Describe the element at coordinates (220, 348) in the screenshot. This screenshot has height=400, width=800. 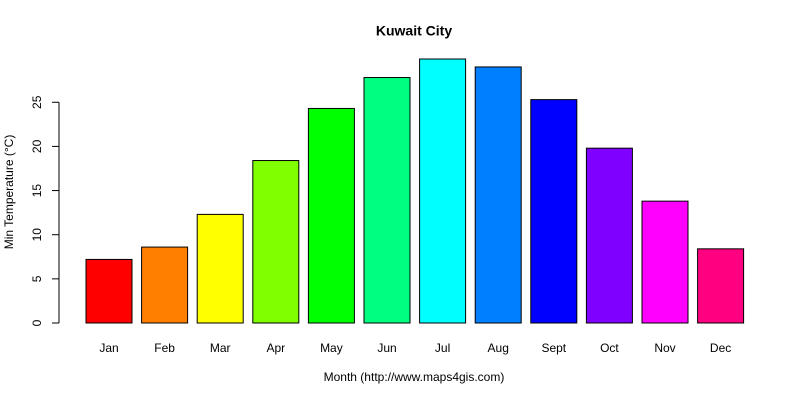
I see `x-tick-label: Mar` at that location.